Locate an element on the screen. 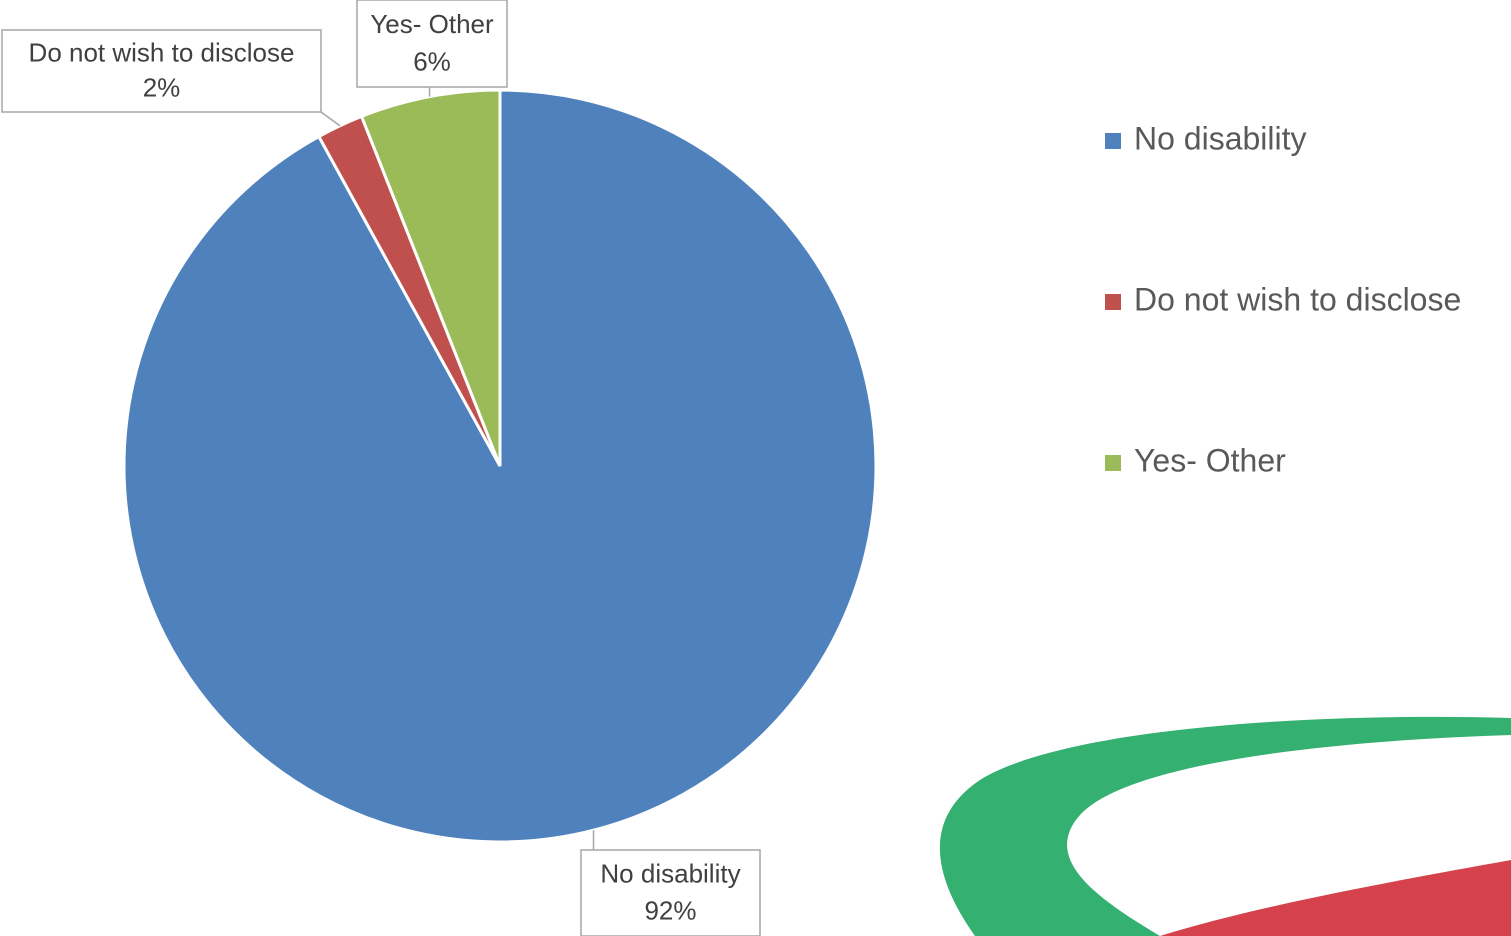 The height and width of the screenshot is (936, 1511). logo-swoosh-green is located at coordinates (1225, 826).